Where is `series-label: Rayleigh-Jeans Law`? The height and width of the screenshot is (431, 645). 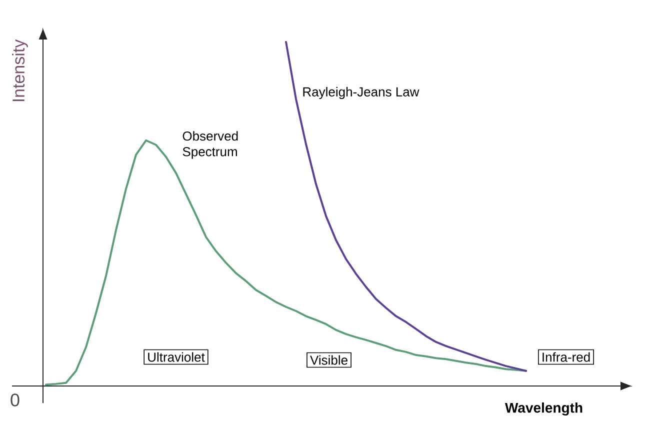
series-label: Rayleigh-Jeans Law is located at coordinates (361, 93).